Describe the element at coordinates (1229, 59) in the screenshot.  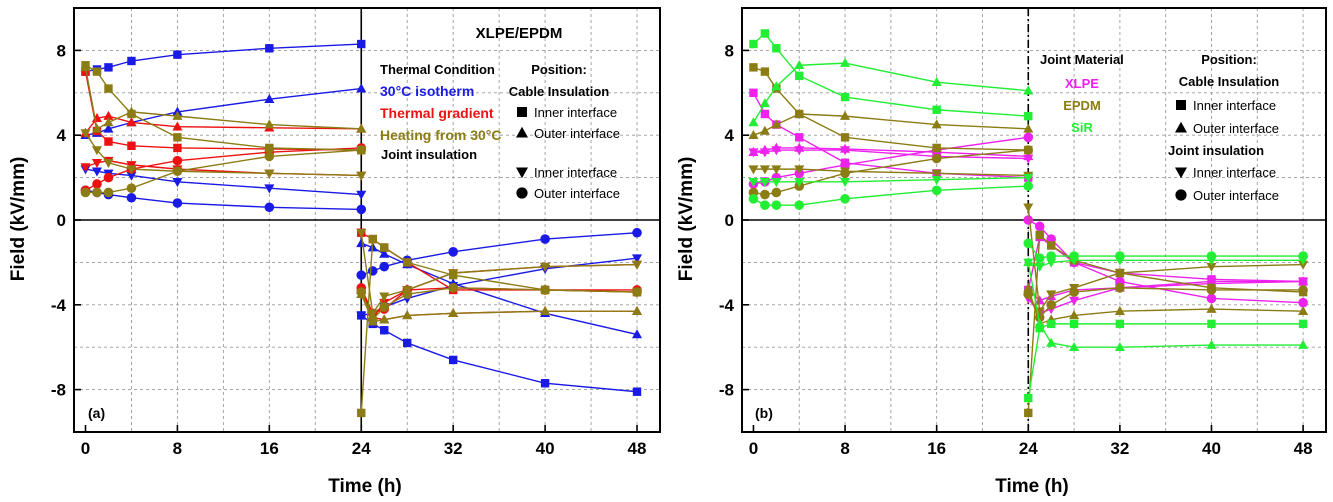
I see `legend-position-title: Position:` at that location.